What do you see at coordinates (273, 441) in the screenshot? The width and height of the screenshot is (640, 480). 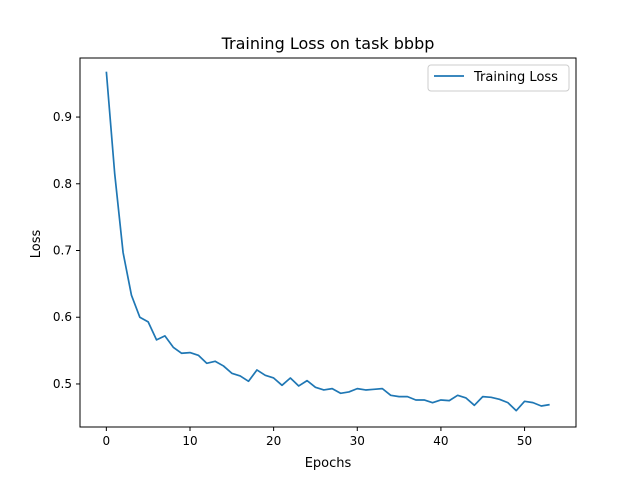 I see `x-tick-label: 20` at bounding box center [273, 441].